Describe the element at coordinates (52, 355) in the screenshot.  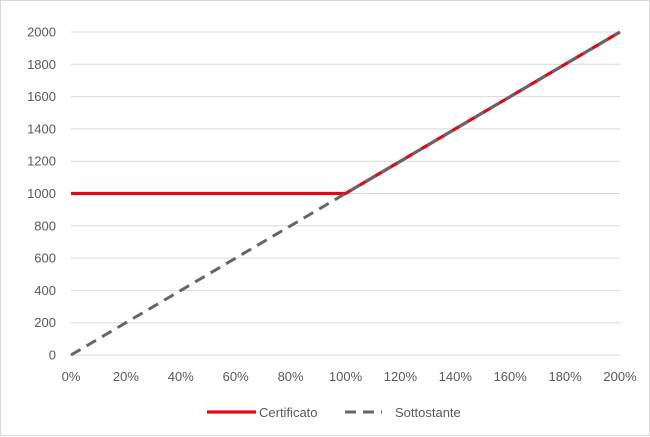
I see `y-tick-label: 0` at that location.